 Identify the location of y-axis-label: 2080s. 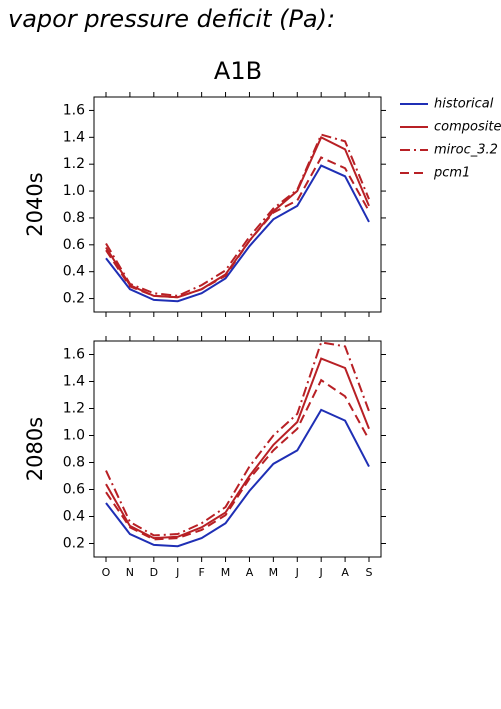
(35, 449).